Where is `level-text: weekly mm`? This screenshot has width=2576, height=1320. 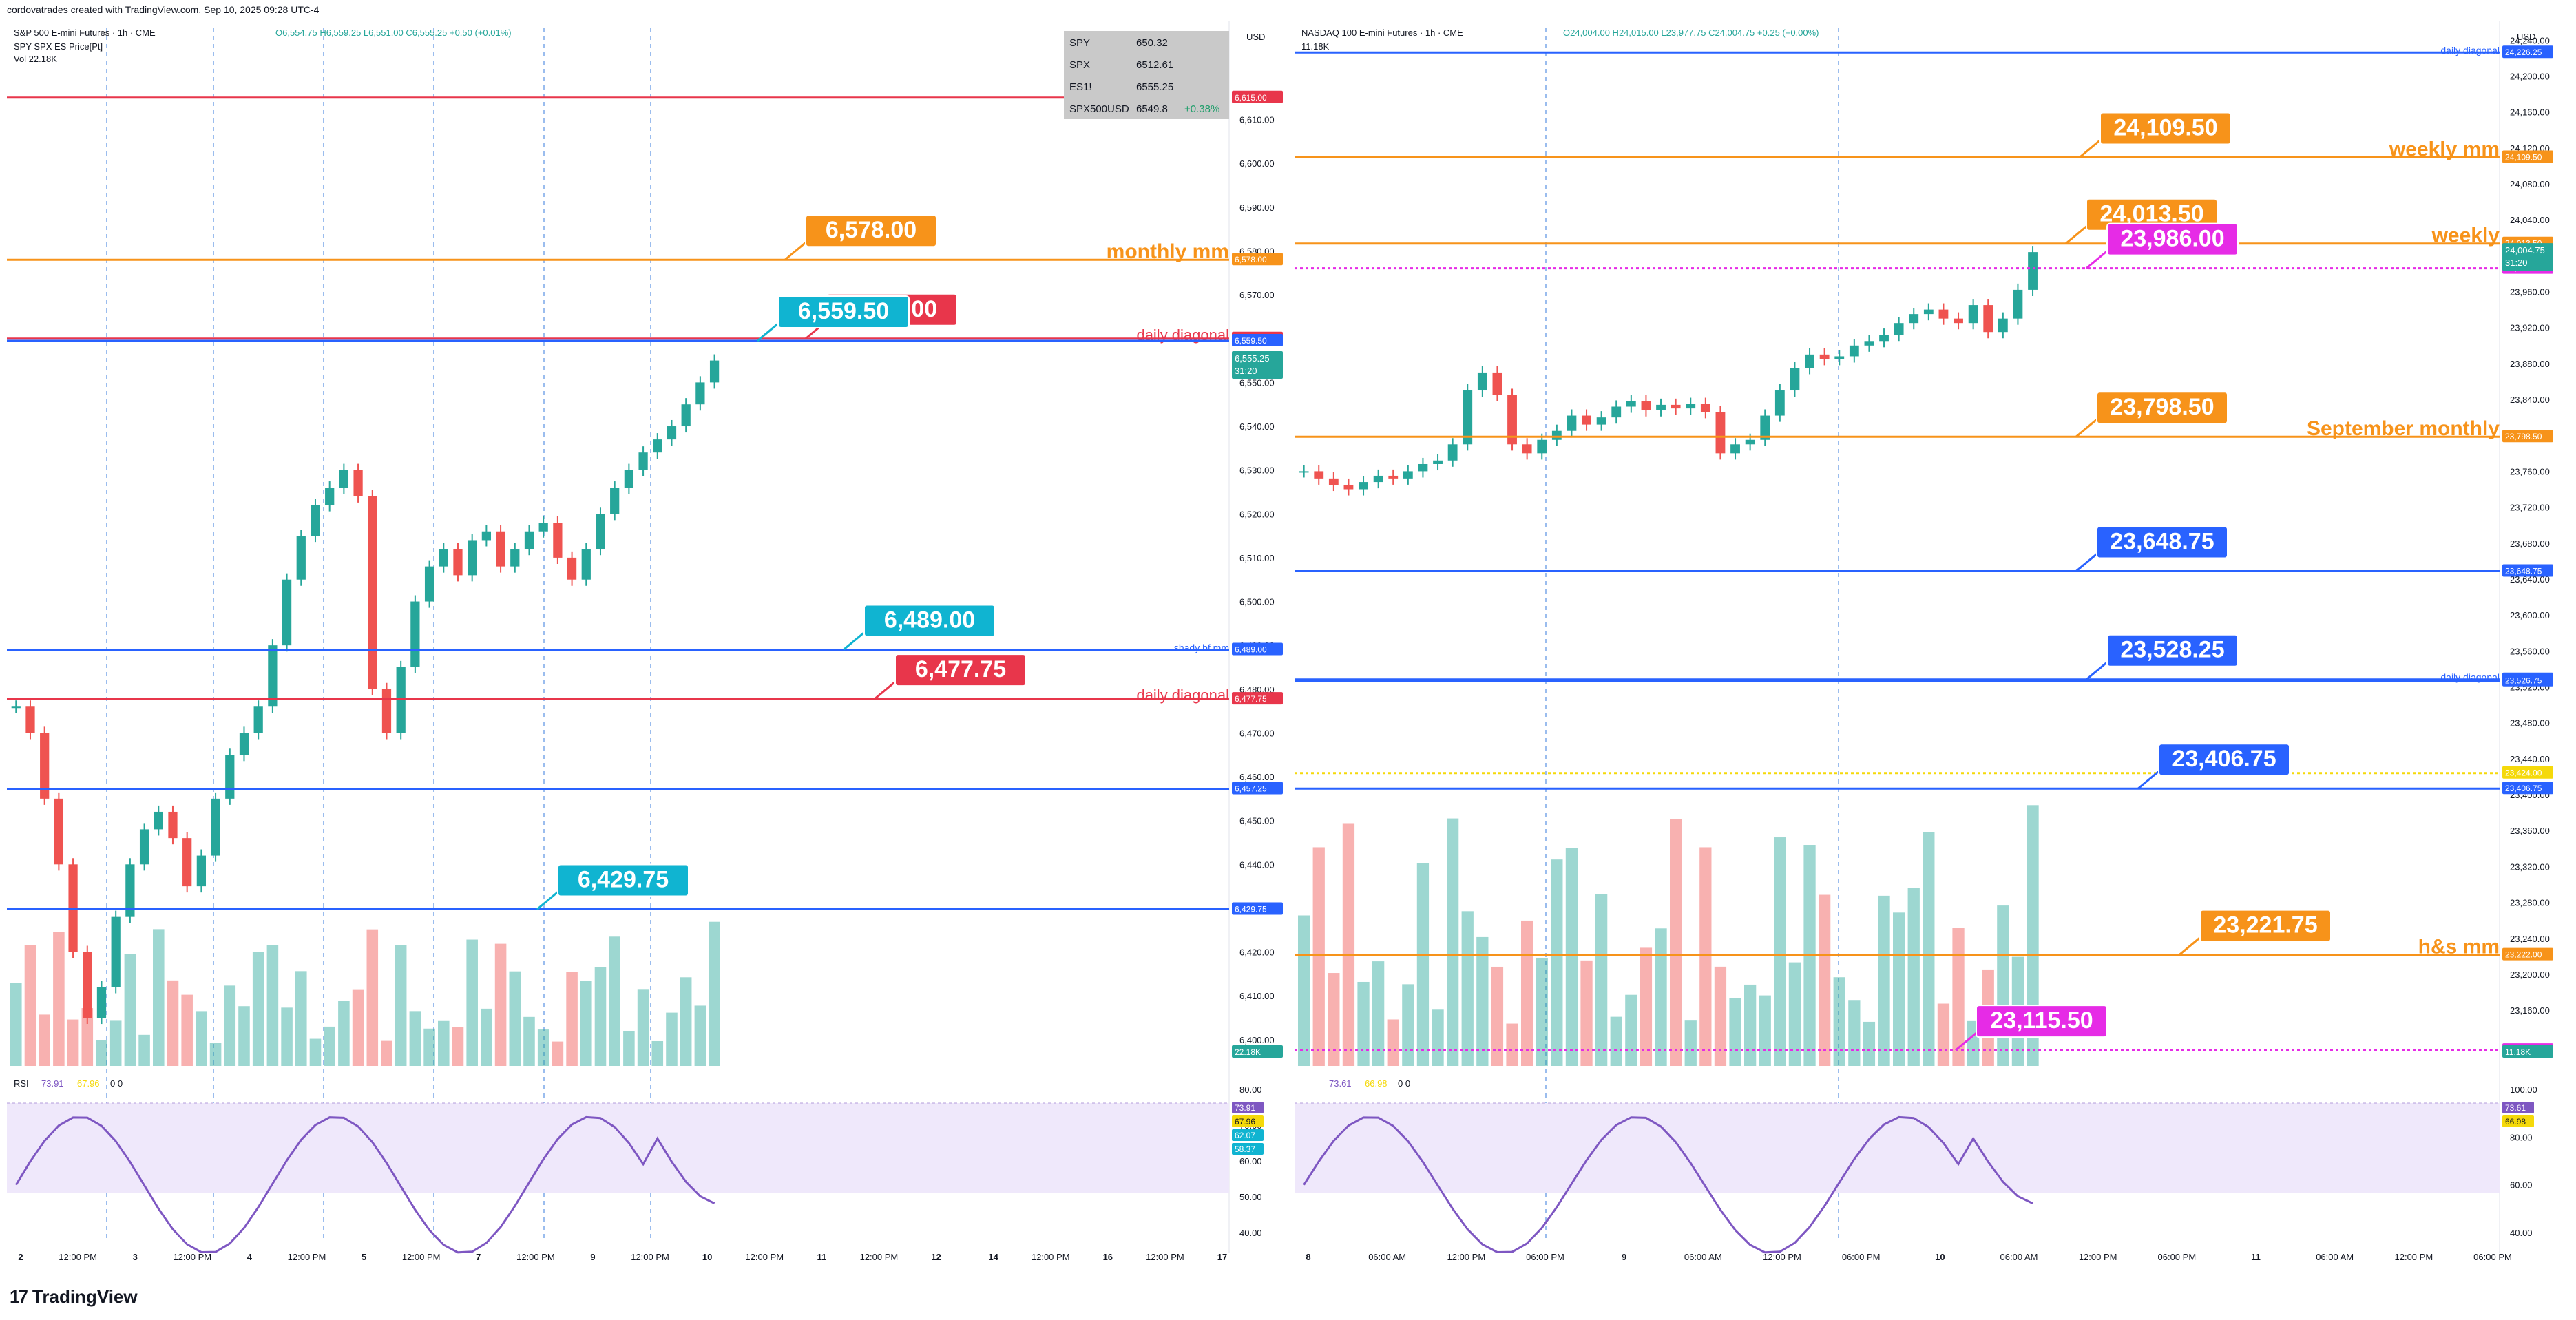
level-text: weekly mm is located at coordinates (2444, 149).